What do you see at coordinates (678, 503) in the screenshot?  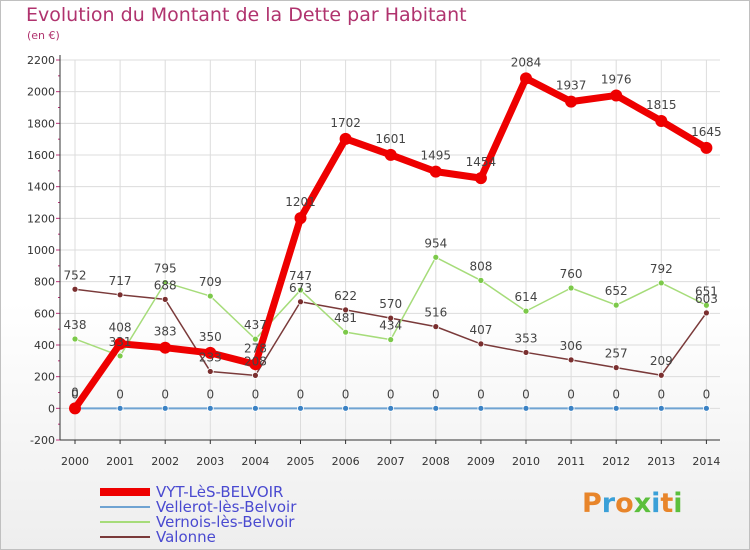 I see `logo-letter: i` at bounding box center [678, 503].